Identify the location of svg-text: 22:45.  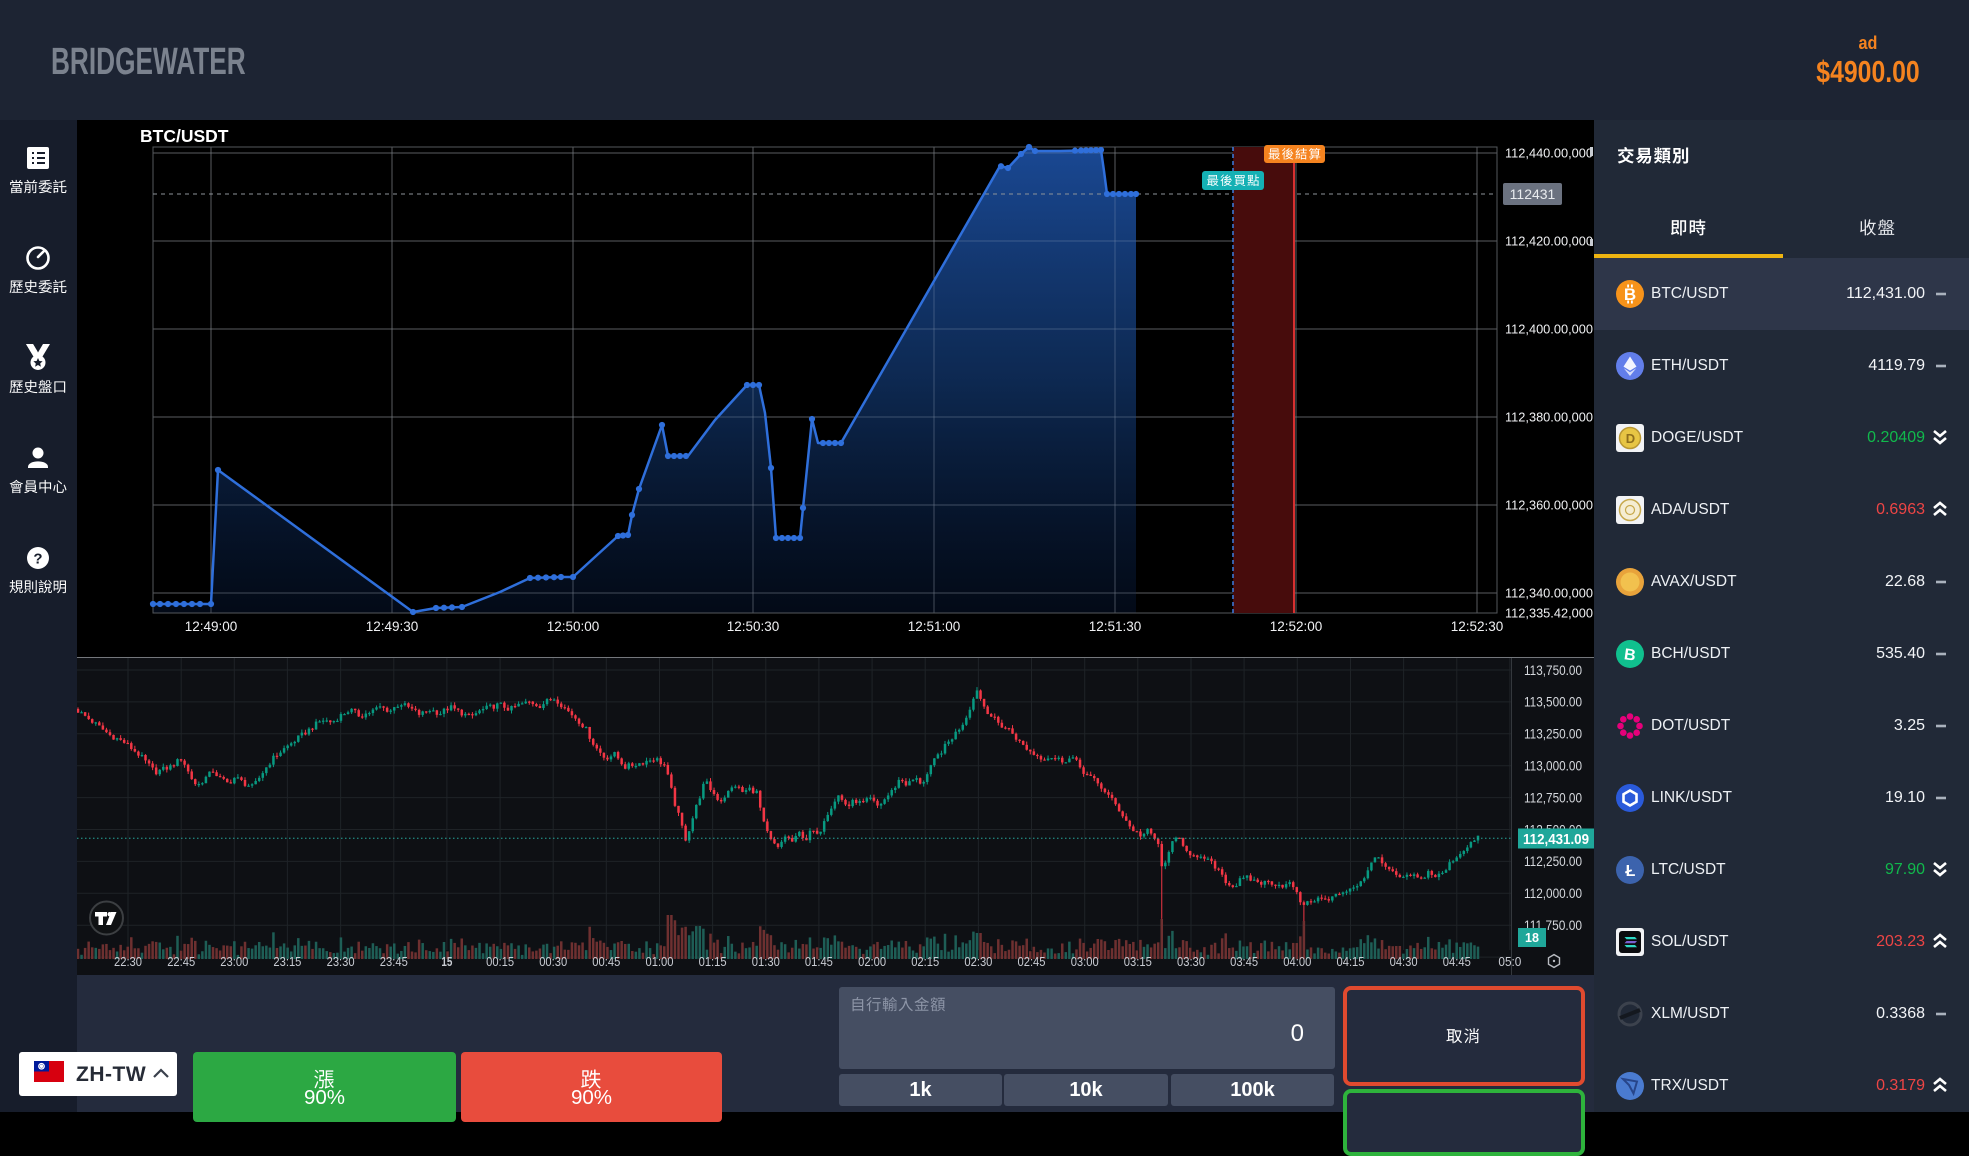
(181, 961).